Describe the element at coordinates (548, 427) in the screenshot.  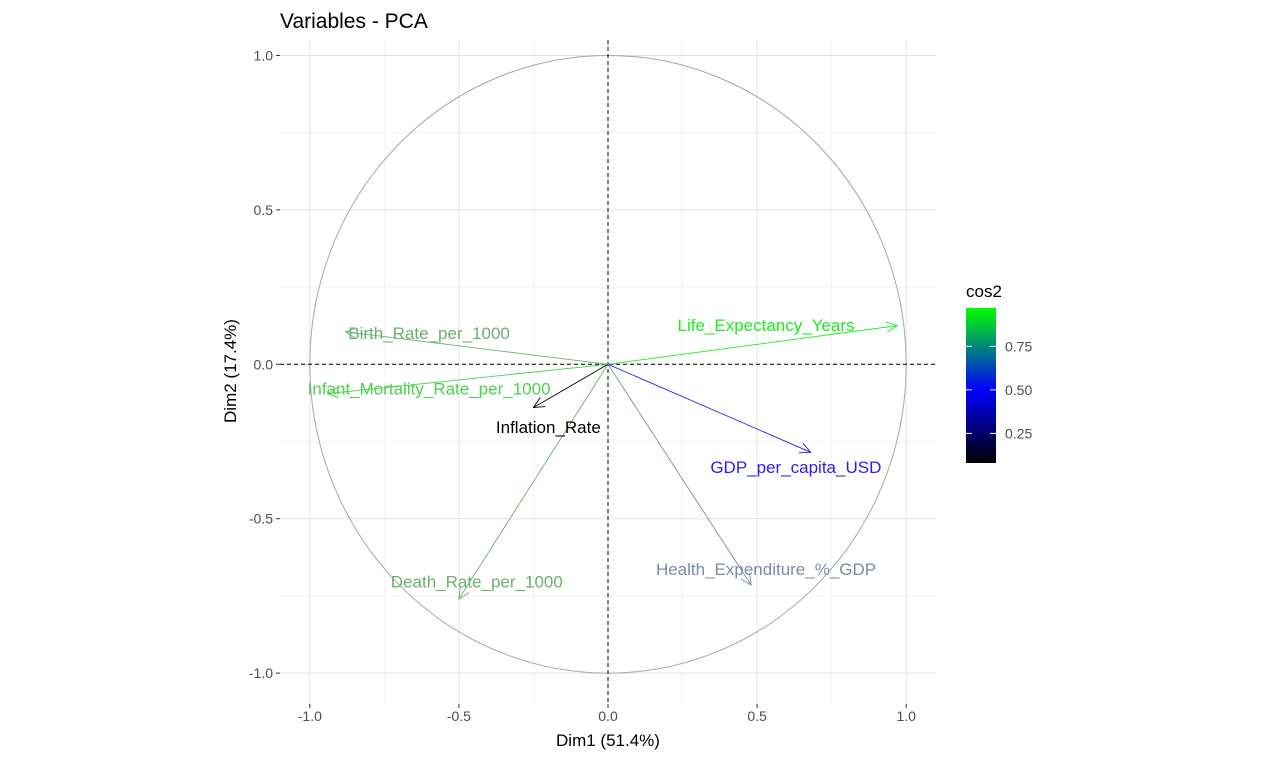
I see `label-inflation-rate: Inflation_Rate` at that location.